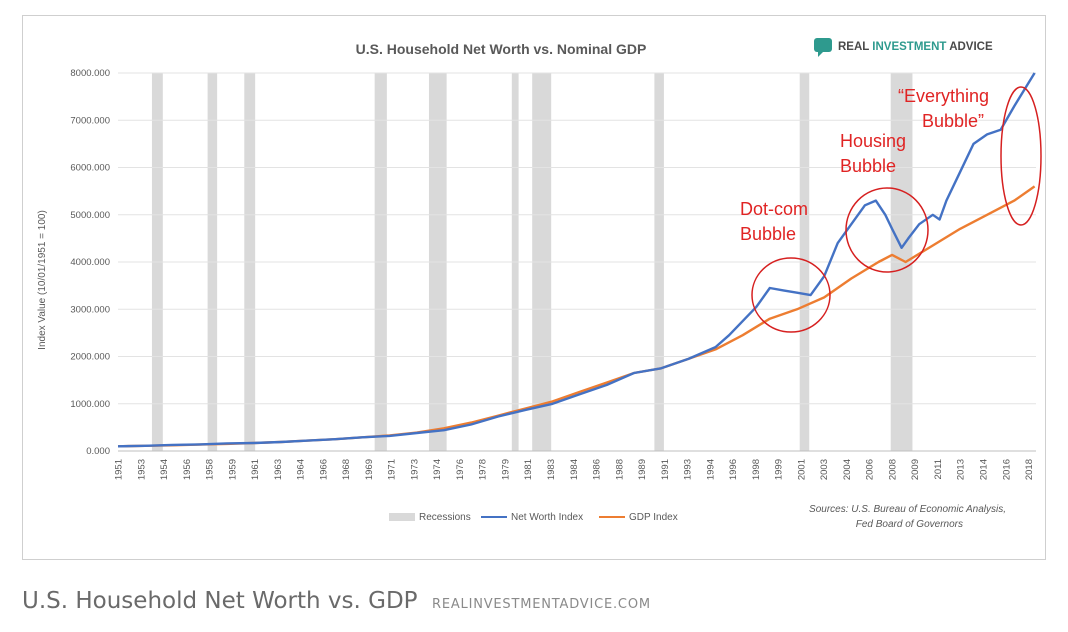 Image resolution: width=1068 pixels, height=632 pixels. I want to click on x-tick-36: 2011, so click(938, 469).